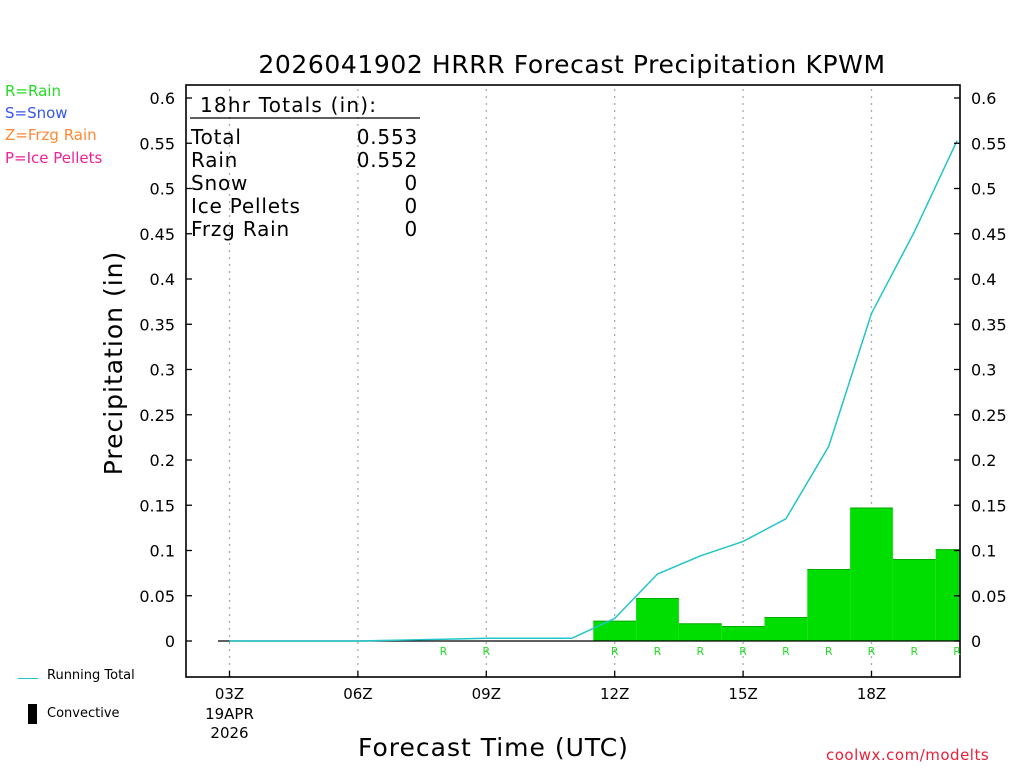 The width and height of the screenshot is (1024, 768). I want to click on y-tick-label-right: 0.45, so click(989, 234).